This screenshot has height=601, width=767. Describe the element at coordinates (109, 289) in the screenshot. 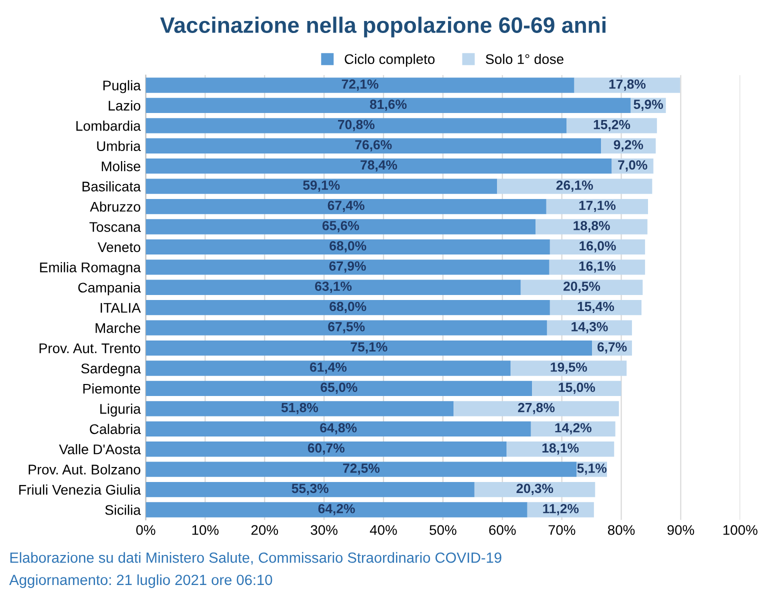

I see `y-tick-label: Campania` at that location.